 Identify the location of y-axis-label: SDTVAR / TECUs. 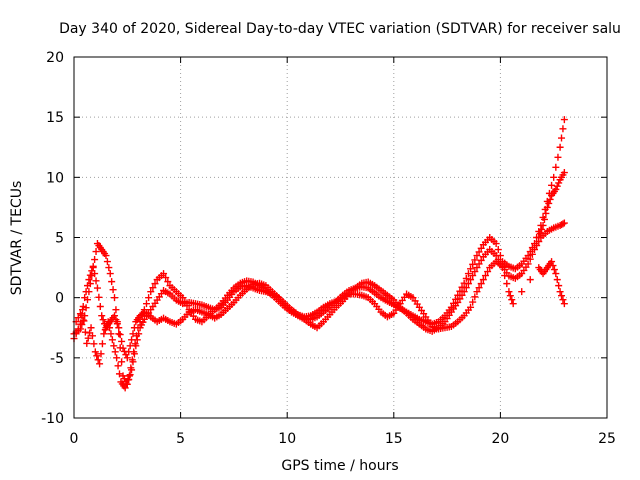
(17, 238).